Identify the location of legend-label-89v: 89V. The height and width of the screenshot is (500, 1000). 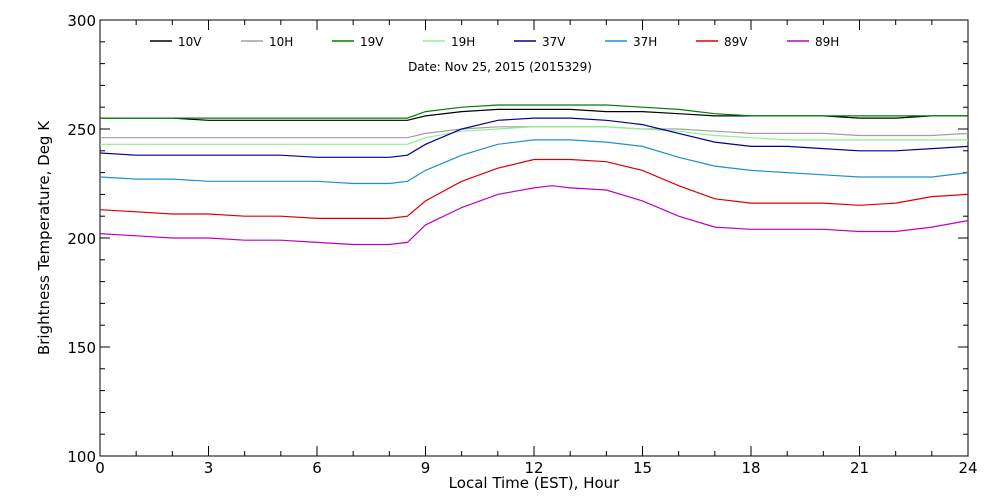
(736, 42).